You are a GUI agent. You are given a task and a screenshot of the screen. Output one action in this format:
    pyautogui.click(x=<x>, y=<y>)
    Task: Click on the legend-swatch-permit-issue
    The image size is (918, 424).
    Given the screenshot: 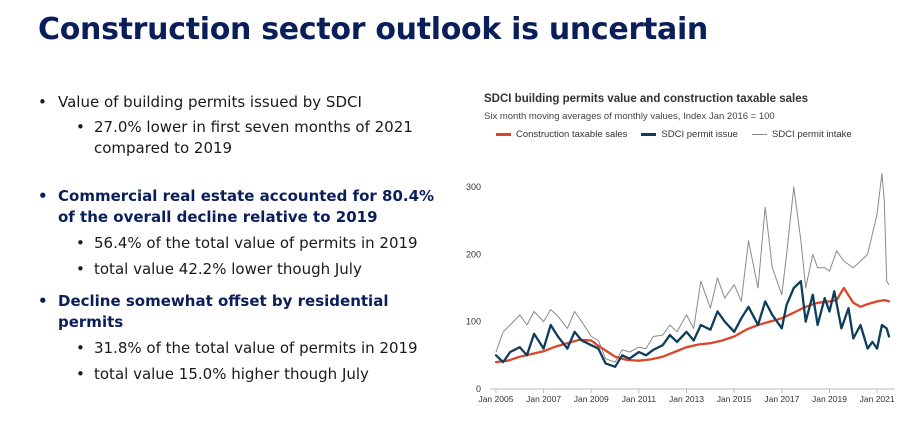 What is the action you would take?
    pyautogui.click(x=649, y=134)
    